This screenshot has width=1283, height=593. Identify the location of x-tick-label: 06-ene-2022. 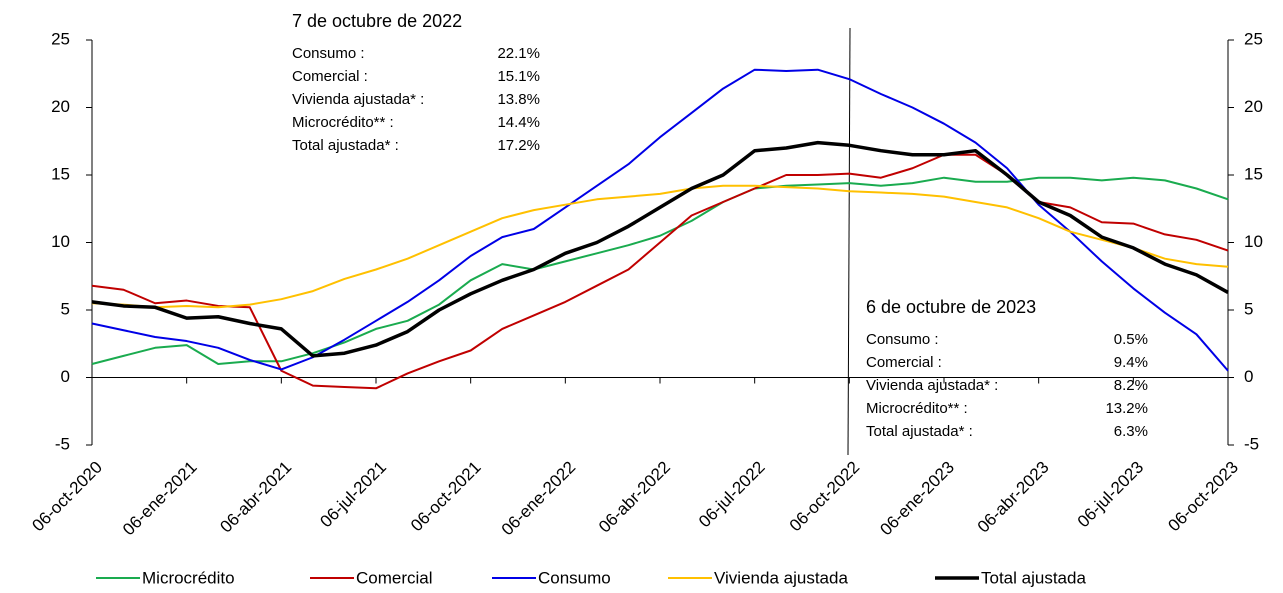
(539, 499).